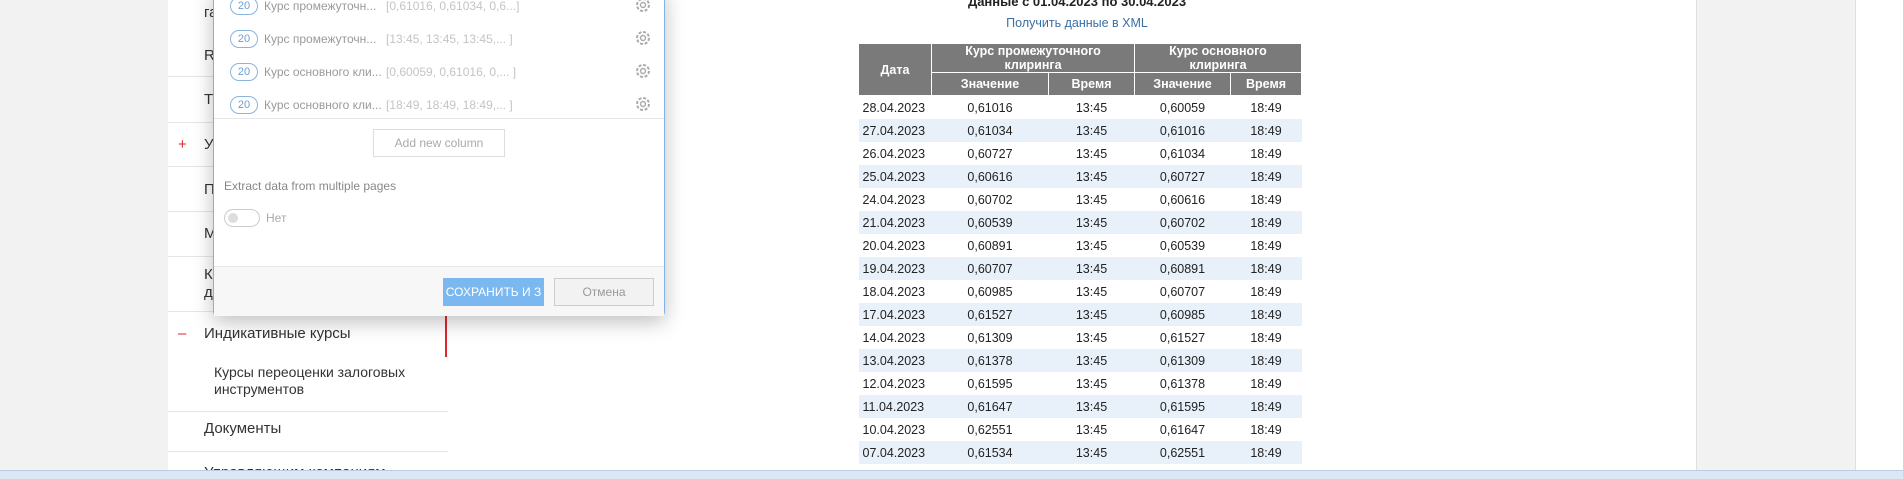 Image resolution: width=1903 pixels, height=479 pixels. What do you see at coordinates (1182, 268) in the screenshot?
I see `table-cell: 0,60891` at bounding box center [1182, 268].